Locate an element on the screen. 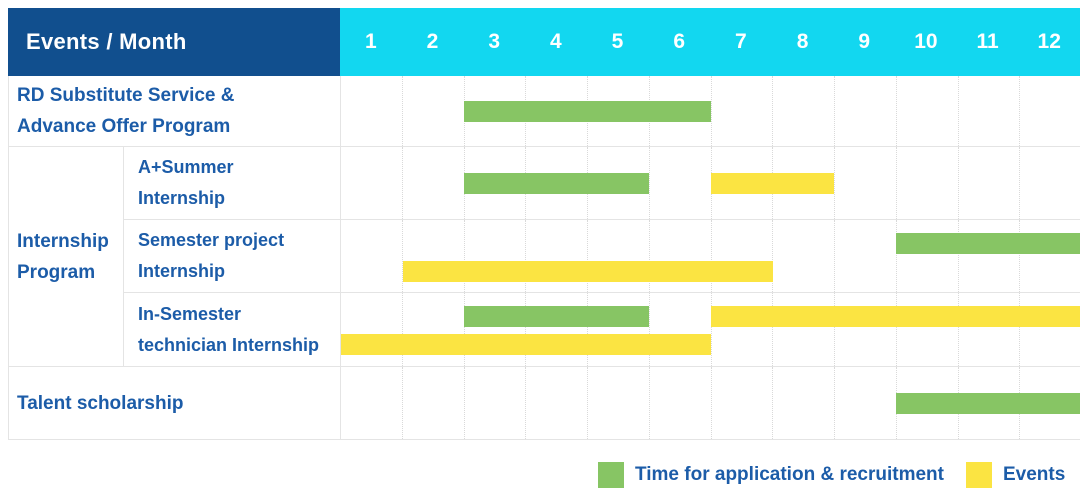  month-header-cell: 9 is located at coordinates (864, 41).